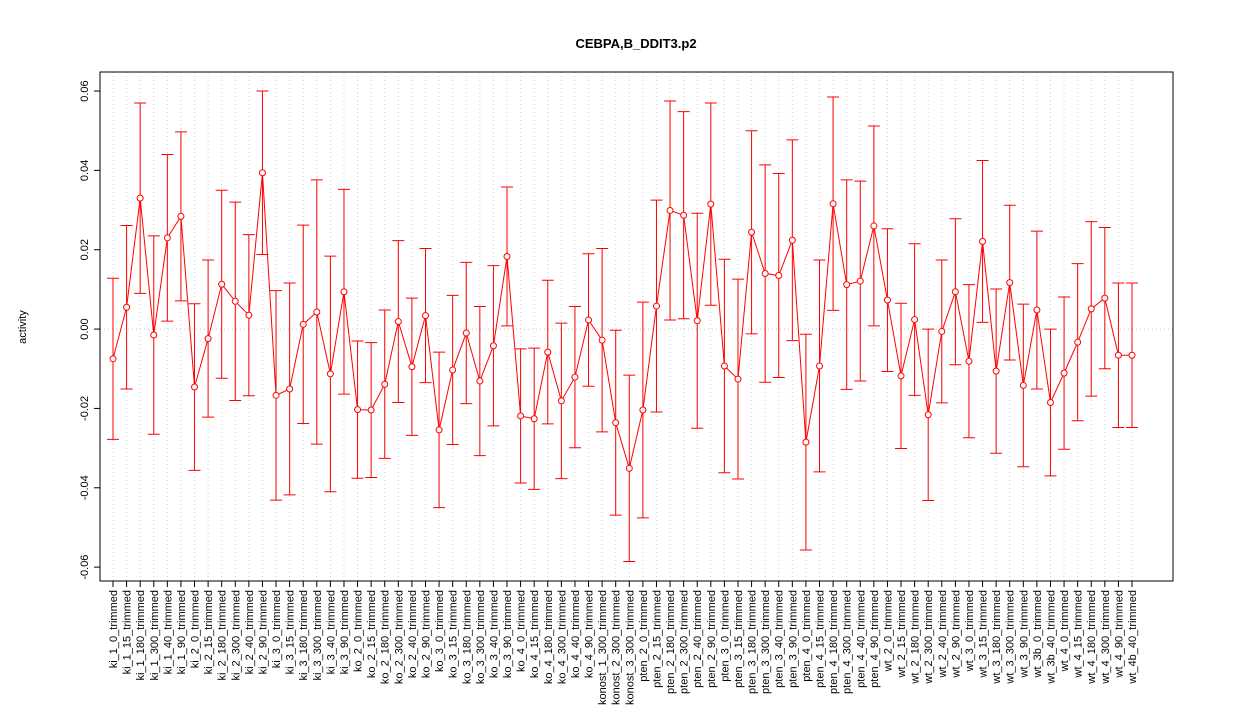 The image size is (1245, 720). What do you see at coordinates (168, 632) in the screenshot?
I see `x-tick-label: ki_1_40_trimmed` at bounding box center [168, 632].